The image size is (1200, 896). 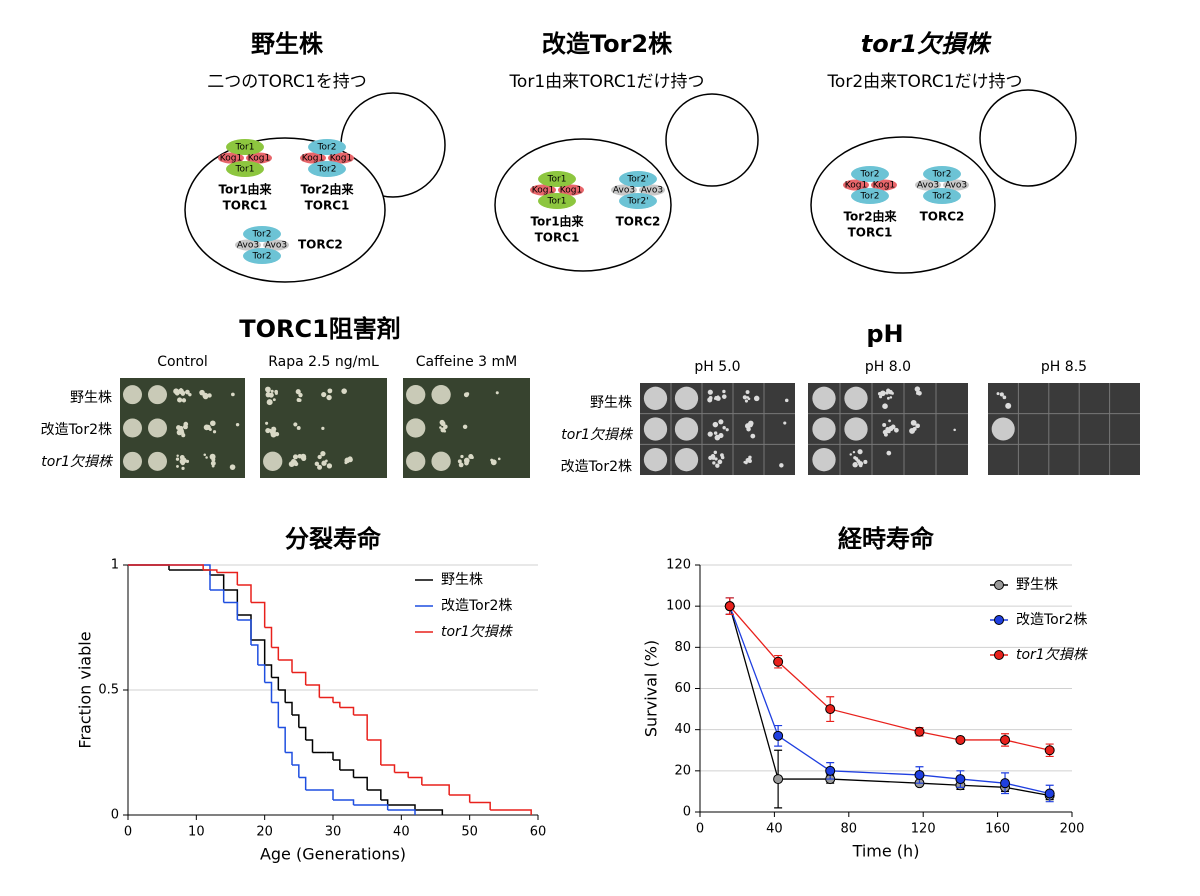 What do you see at coordinates (942, 174) in the screenshot?
I see `complex-top` at bounding box center [942, 174].